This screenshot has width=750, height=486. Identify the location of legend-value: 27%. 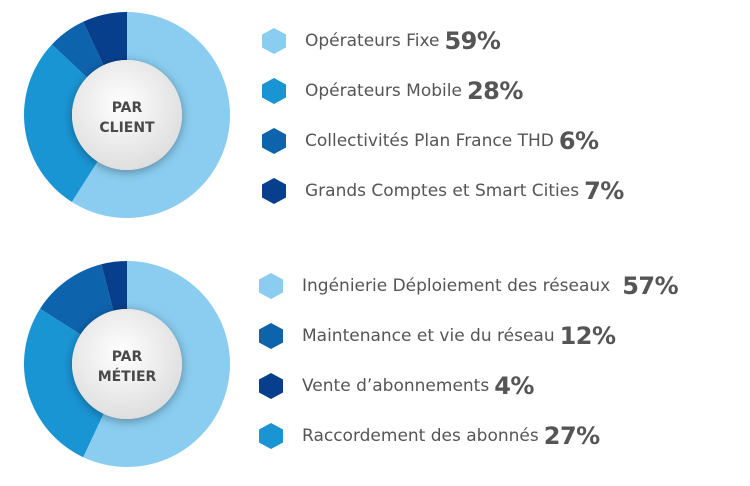
(571, 436).